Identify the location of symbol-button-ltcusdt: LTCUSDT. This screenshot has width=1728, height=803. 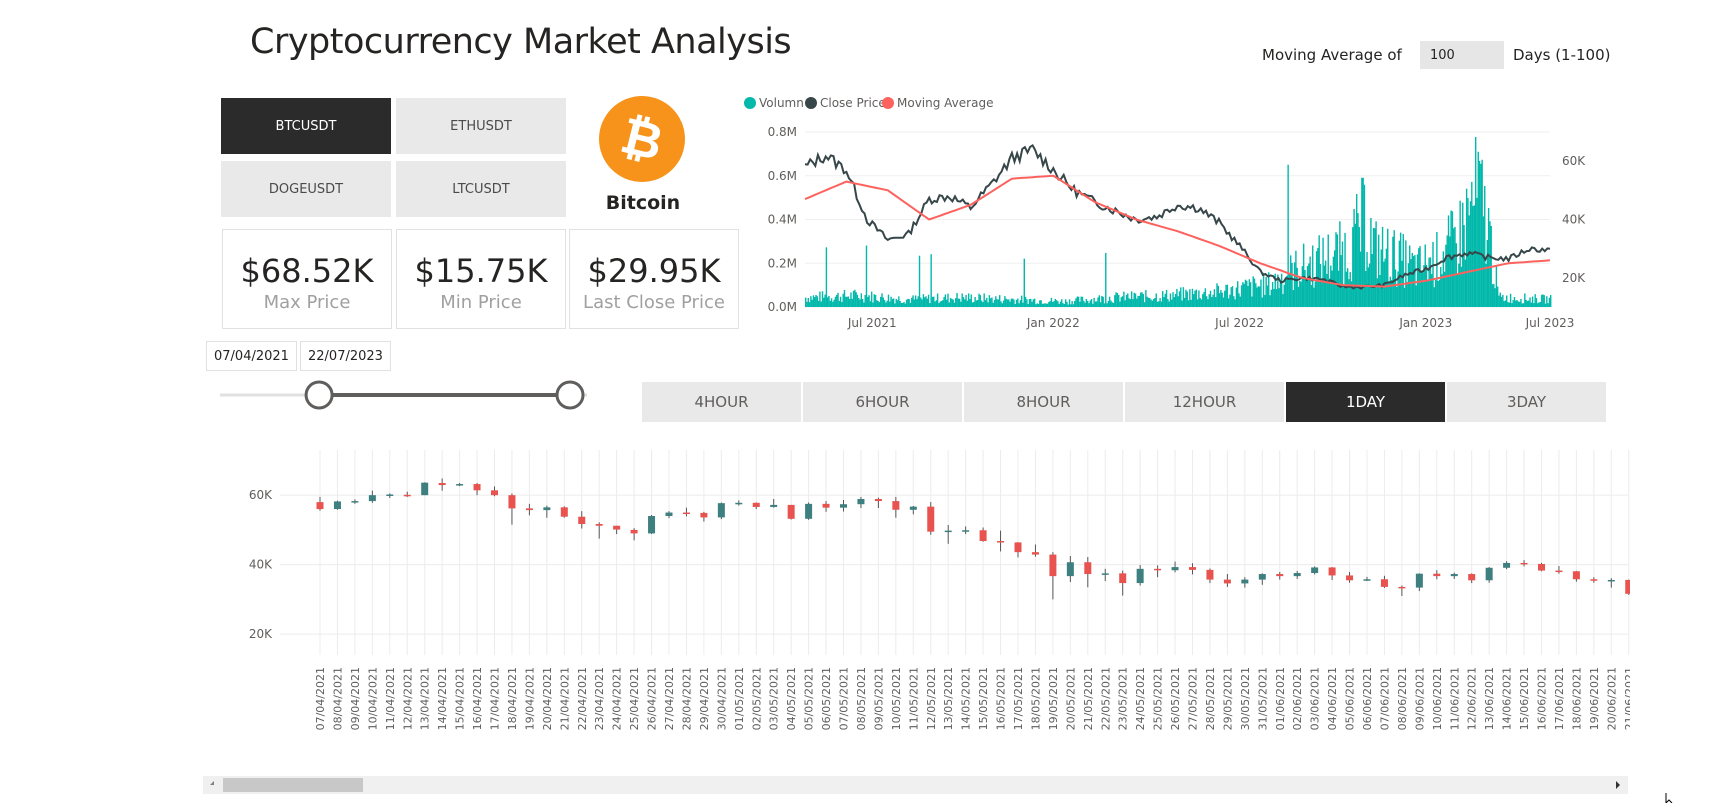
(481, 189).